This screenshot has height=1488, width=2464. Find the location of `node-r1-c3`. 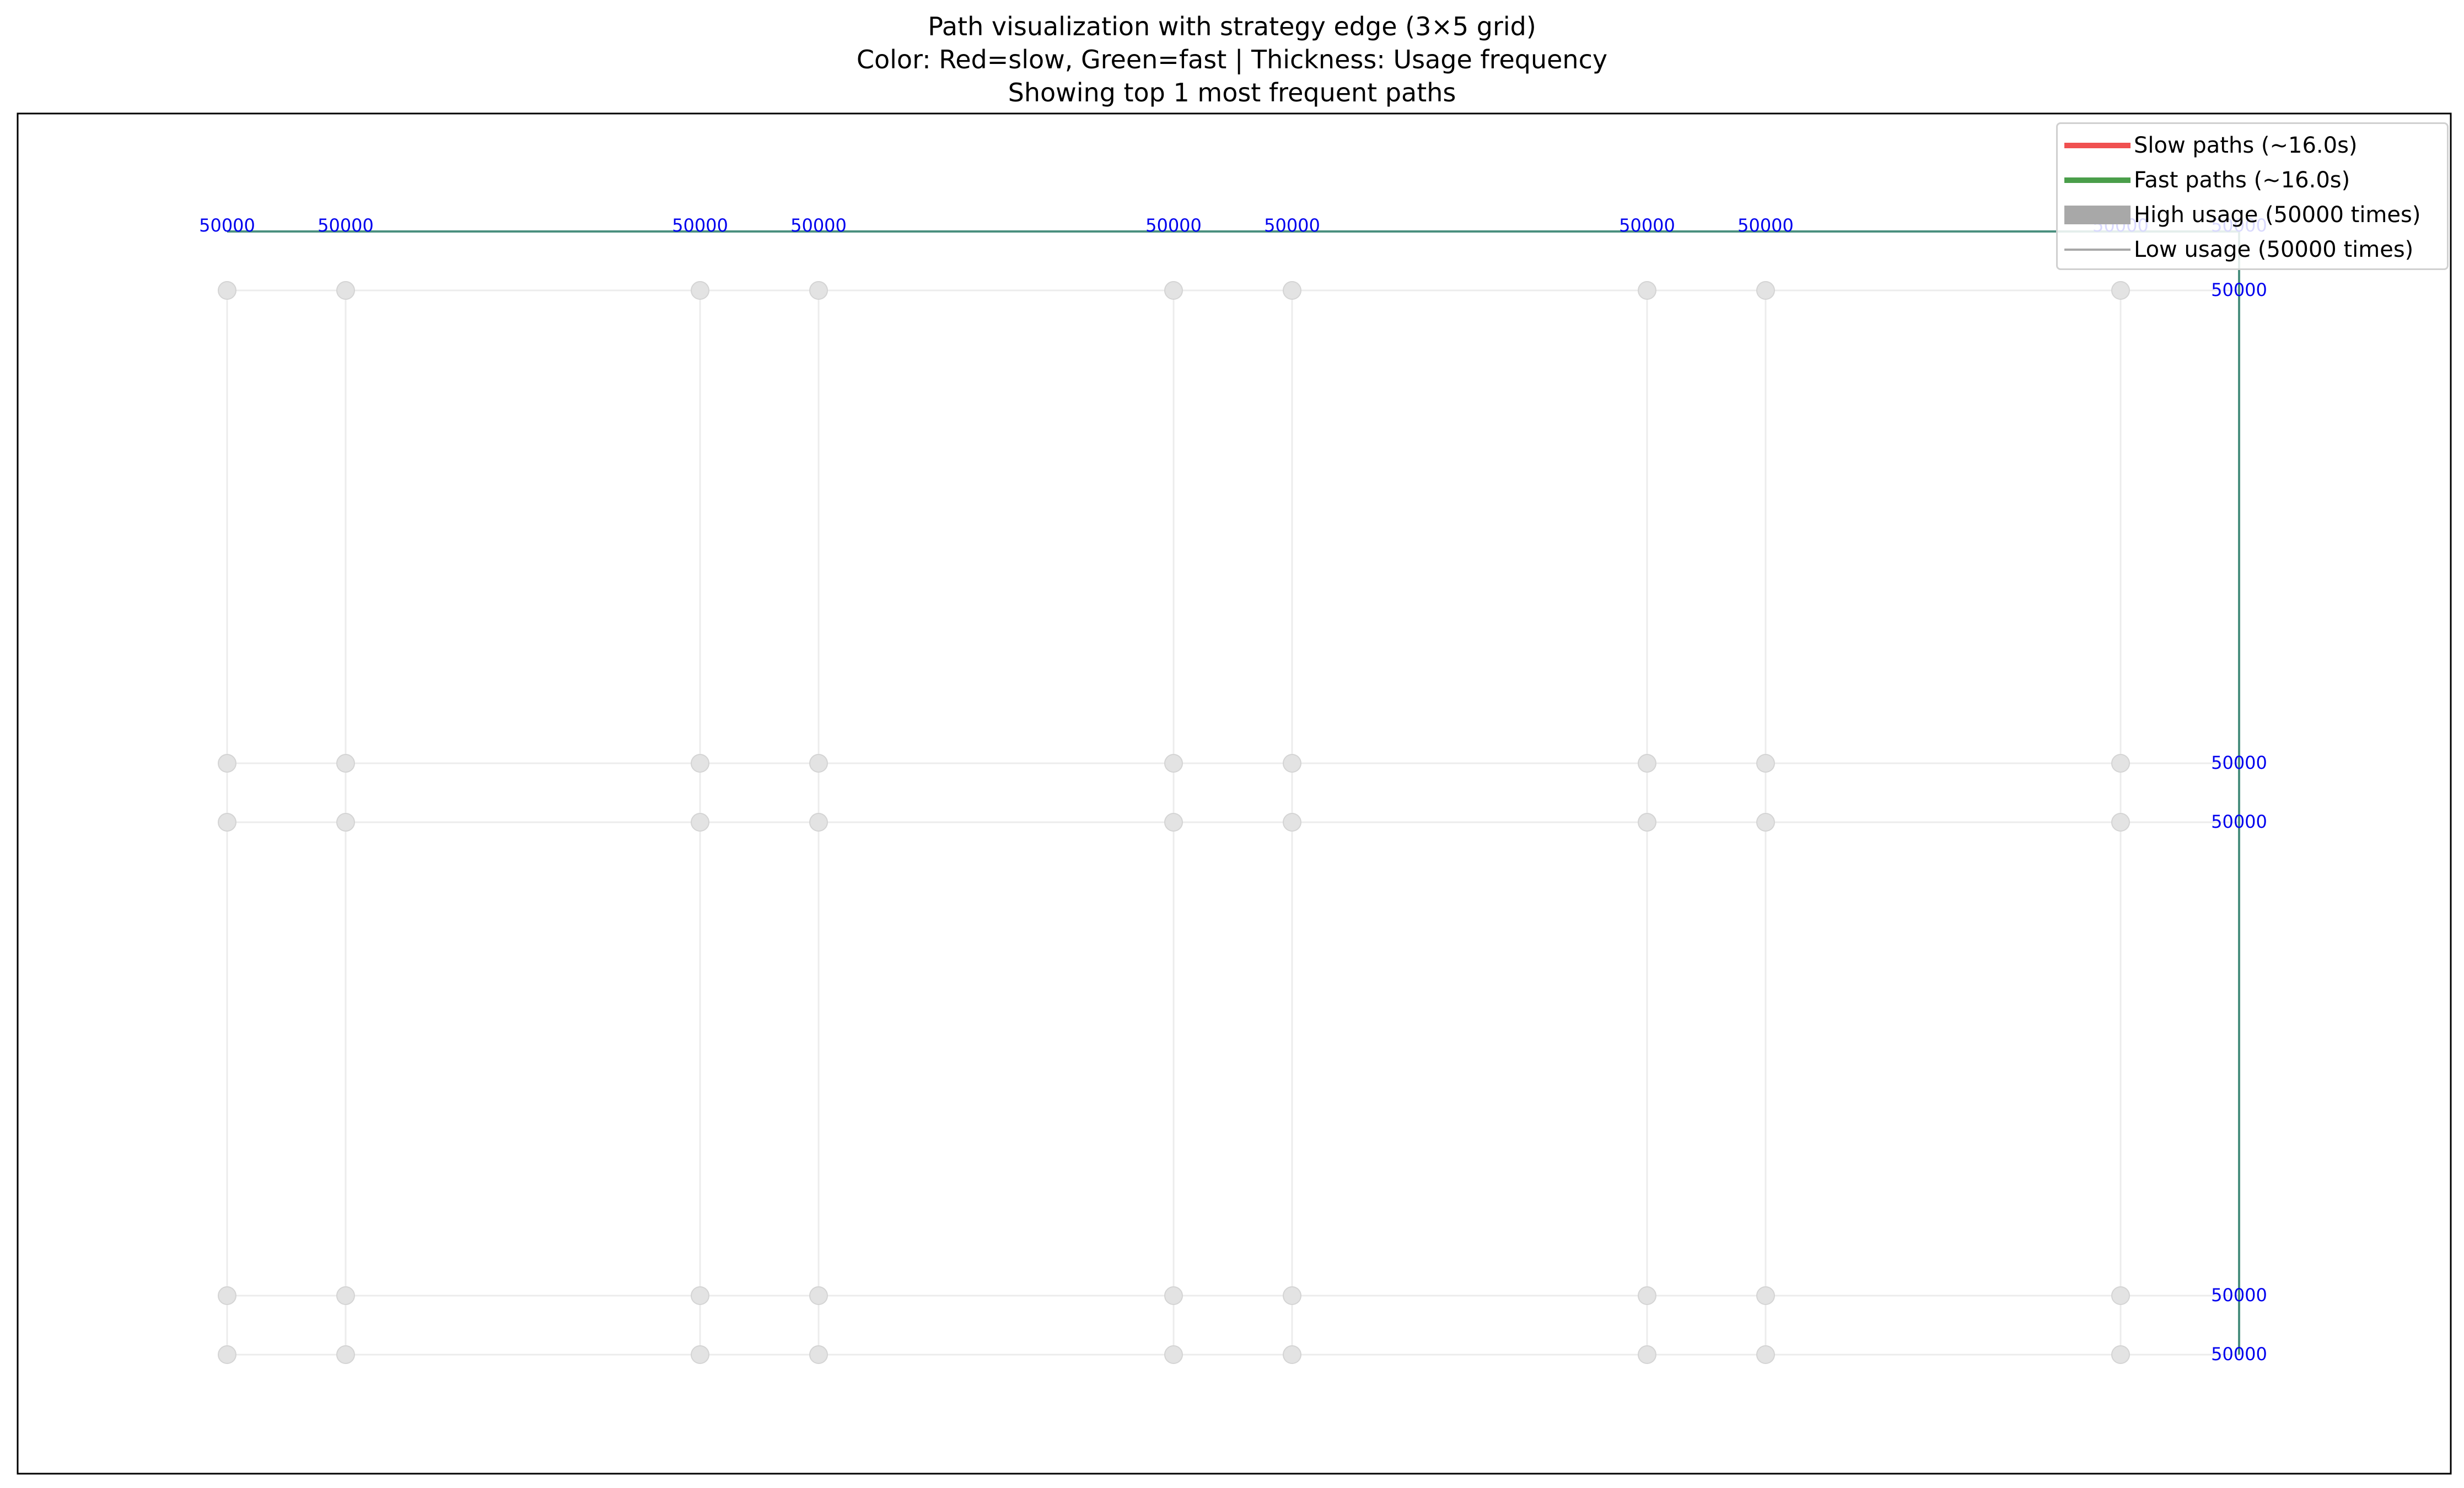

node-r1-c3 is located at coordinates (700, 290).